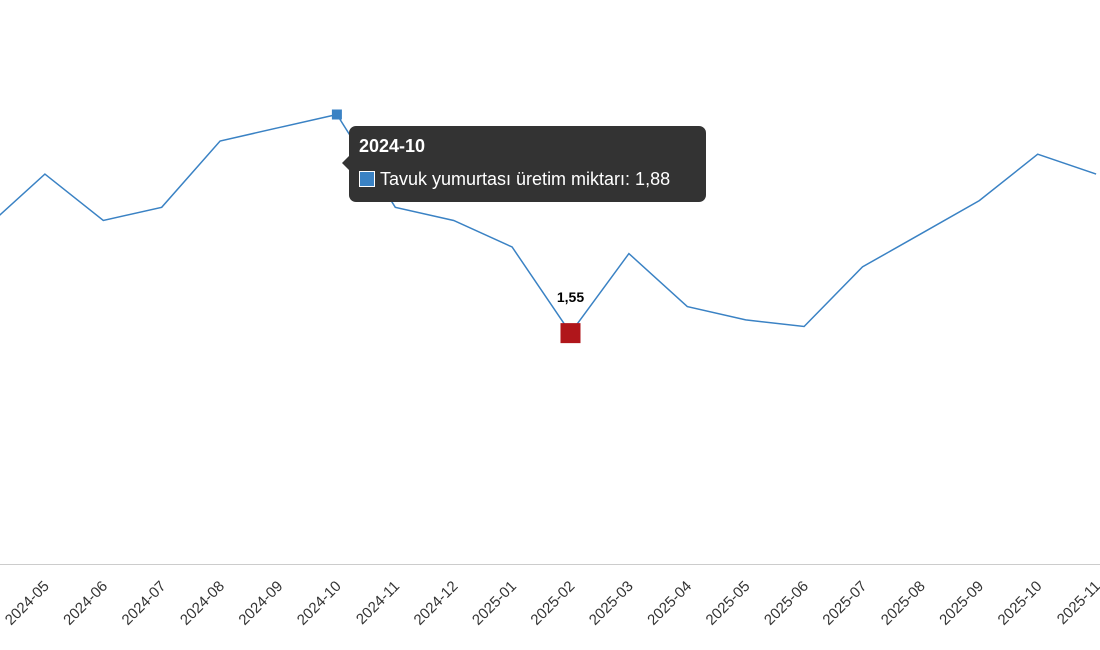 Image resolution: width=1100 pixels, height=650 pixels. What do you see at coordinates (728, 603) in the screenshot?
I see `x-tick-label: 2025-05` at bounding box center [728, 603].